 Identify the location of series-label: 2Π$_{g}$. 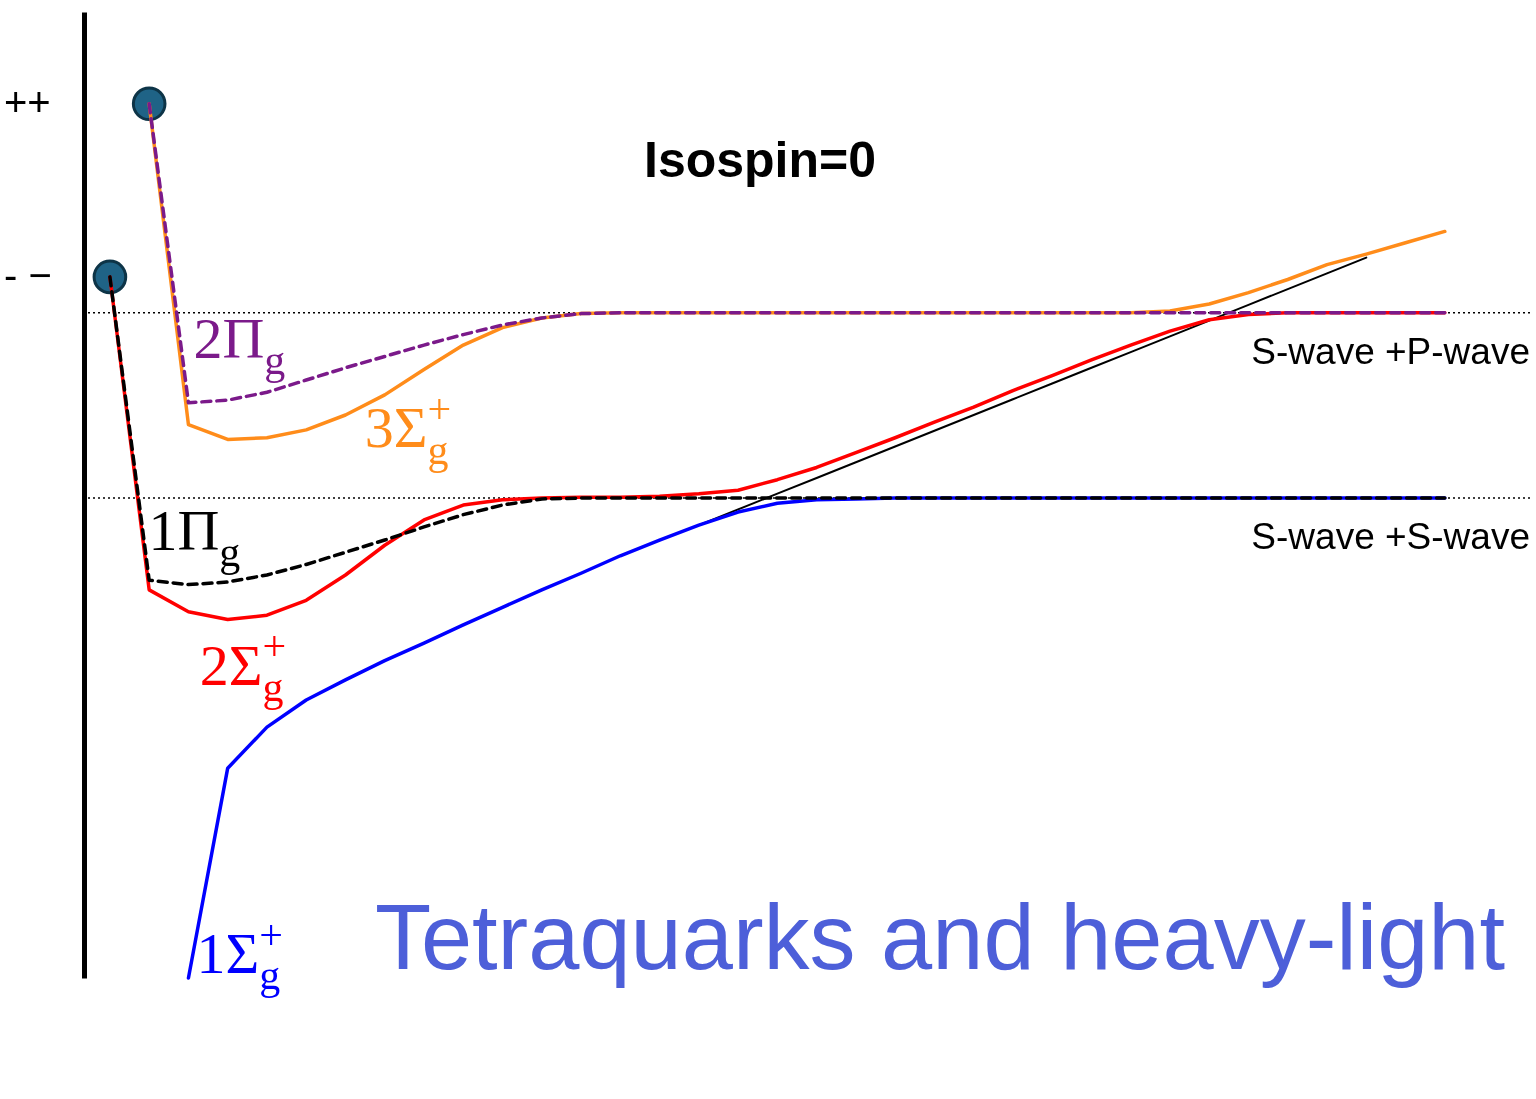
(239, 344).